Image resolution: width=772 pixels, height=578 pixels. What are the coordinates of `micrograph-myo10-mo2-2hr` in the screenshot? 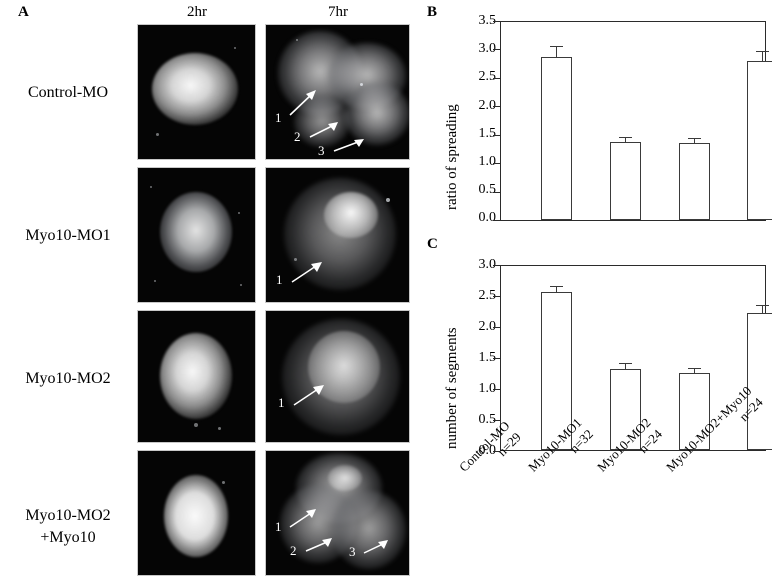 It's located at (196, 376).